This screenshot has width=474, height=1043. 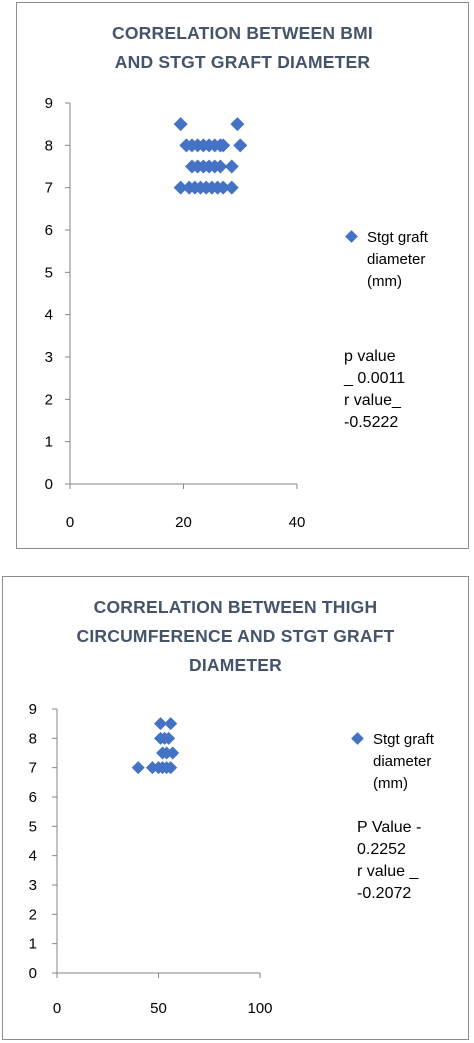 I want to click on x-tick-label: 100, so click(x=259, y=1008).